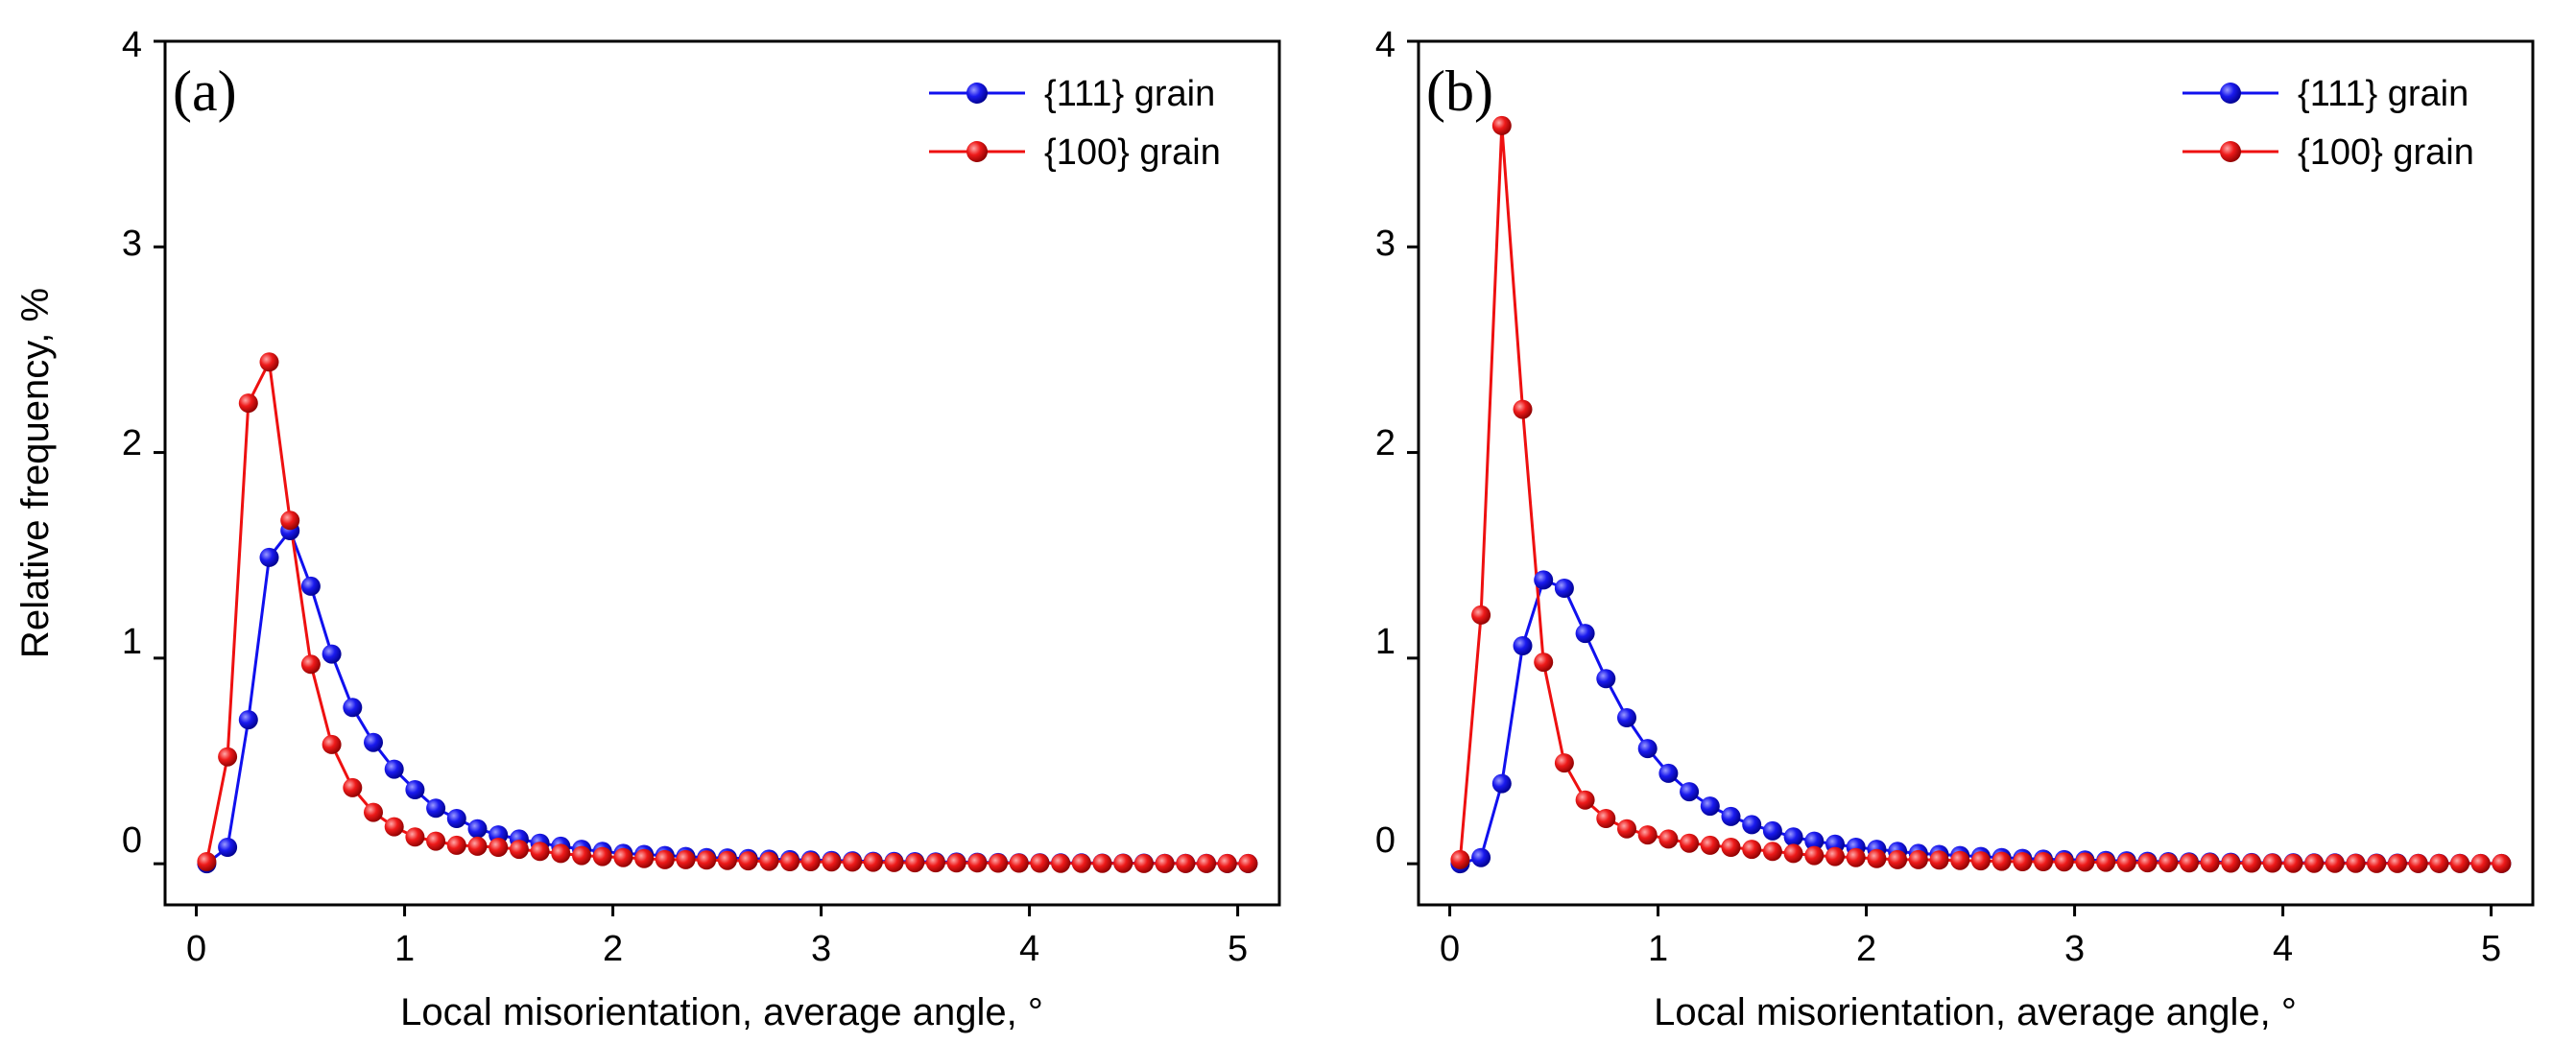 Image resolution: width=2576 pixels, height=1044 pixels. Describe the element at coordinates (1075, 123) in the screenshot. I see `legend-a: {111} grain {100} grain` at that location.